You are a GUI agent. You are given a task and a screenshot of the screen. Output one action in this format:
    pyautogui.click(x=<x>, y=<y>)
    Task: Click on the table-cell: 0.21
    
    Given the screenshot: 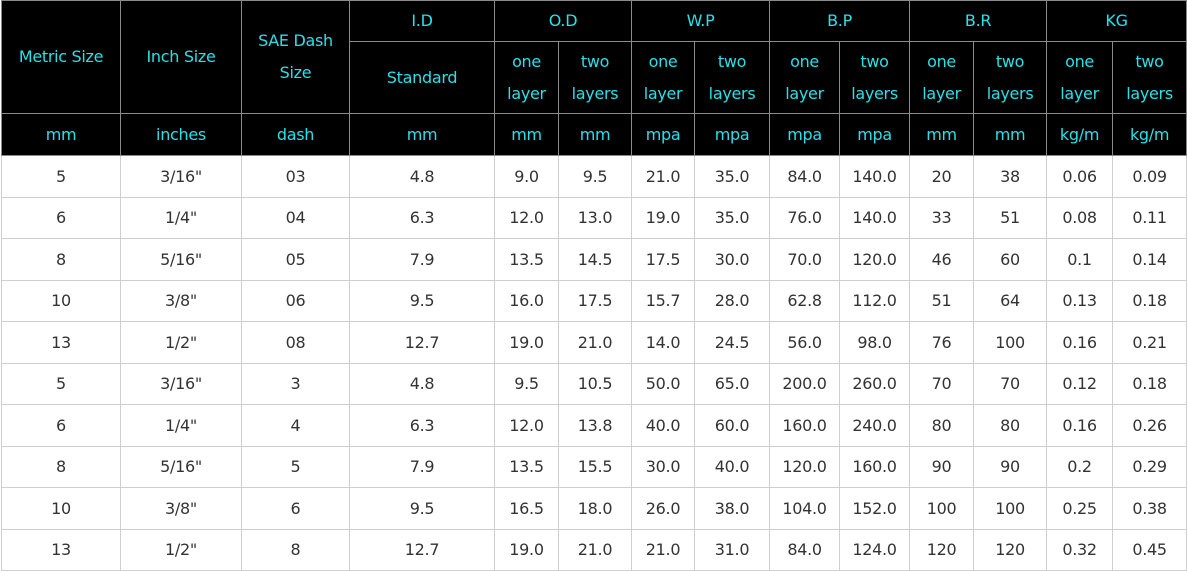 What is the action you would take?
    pyautogui.click(x=1149, y=342)
    